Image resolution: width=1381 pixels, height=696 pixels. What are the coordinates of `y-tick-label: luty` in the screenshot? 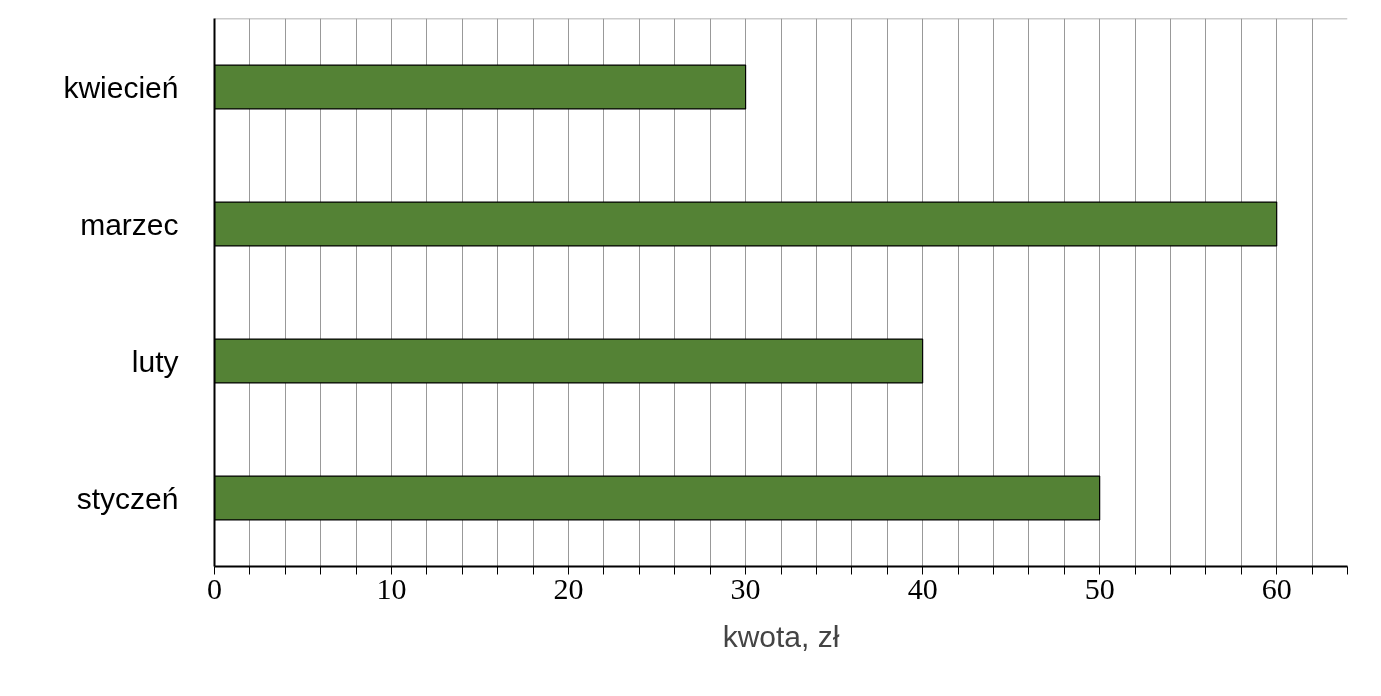 It's located at (155, 361).